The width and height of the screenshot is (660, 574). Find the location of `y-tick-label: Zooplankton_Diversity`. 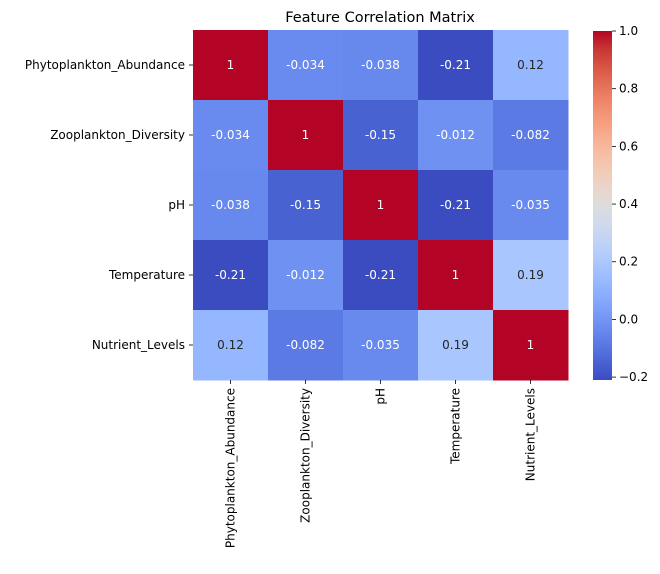

y-tick-label: Zooplankton_Diversity is located at coordinates (117, 135).